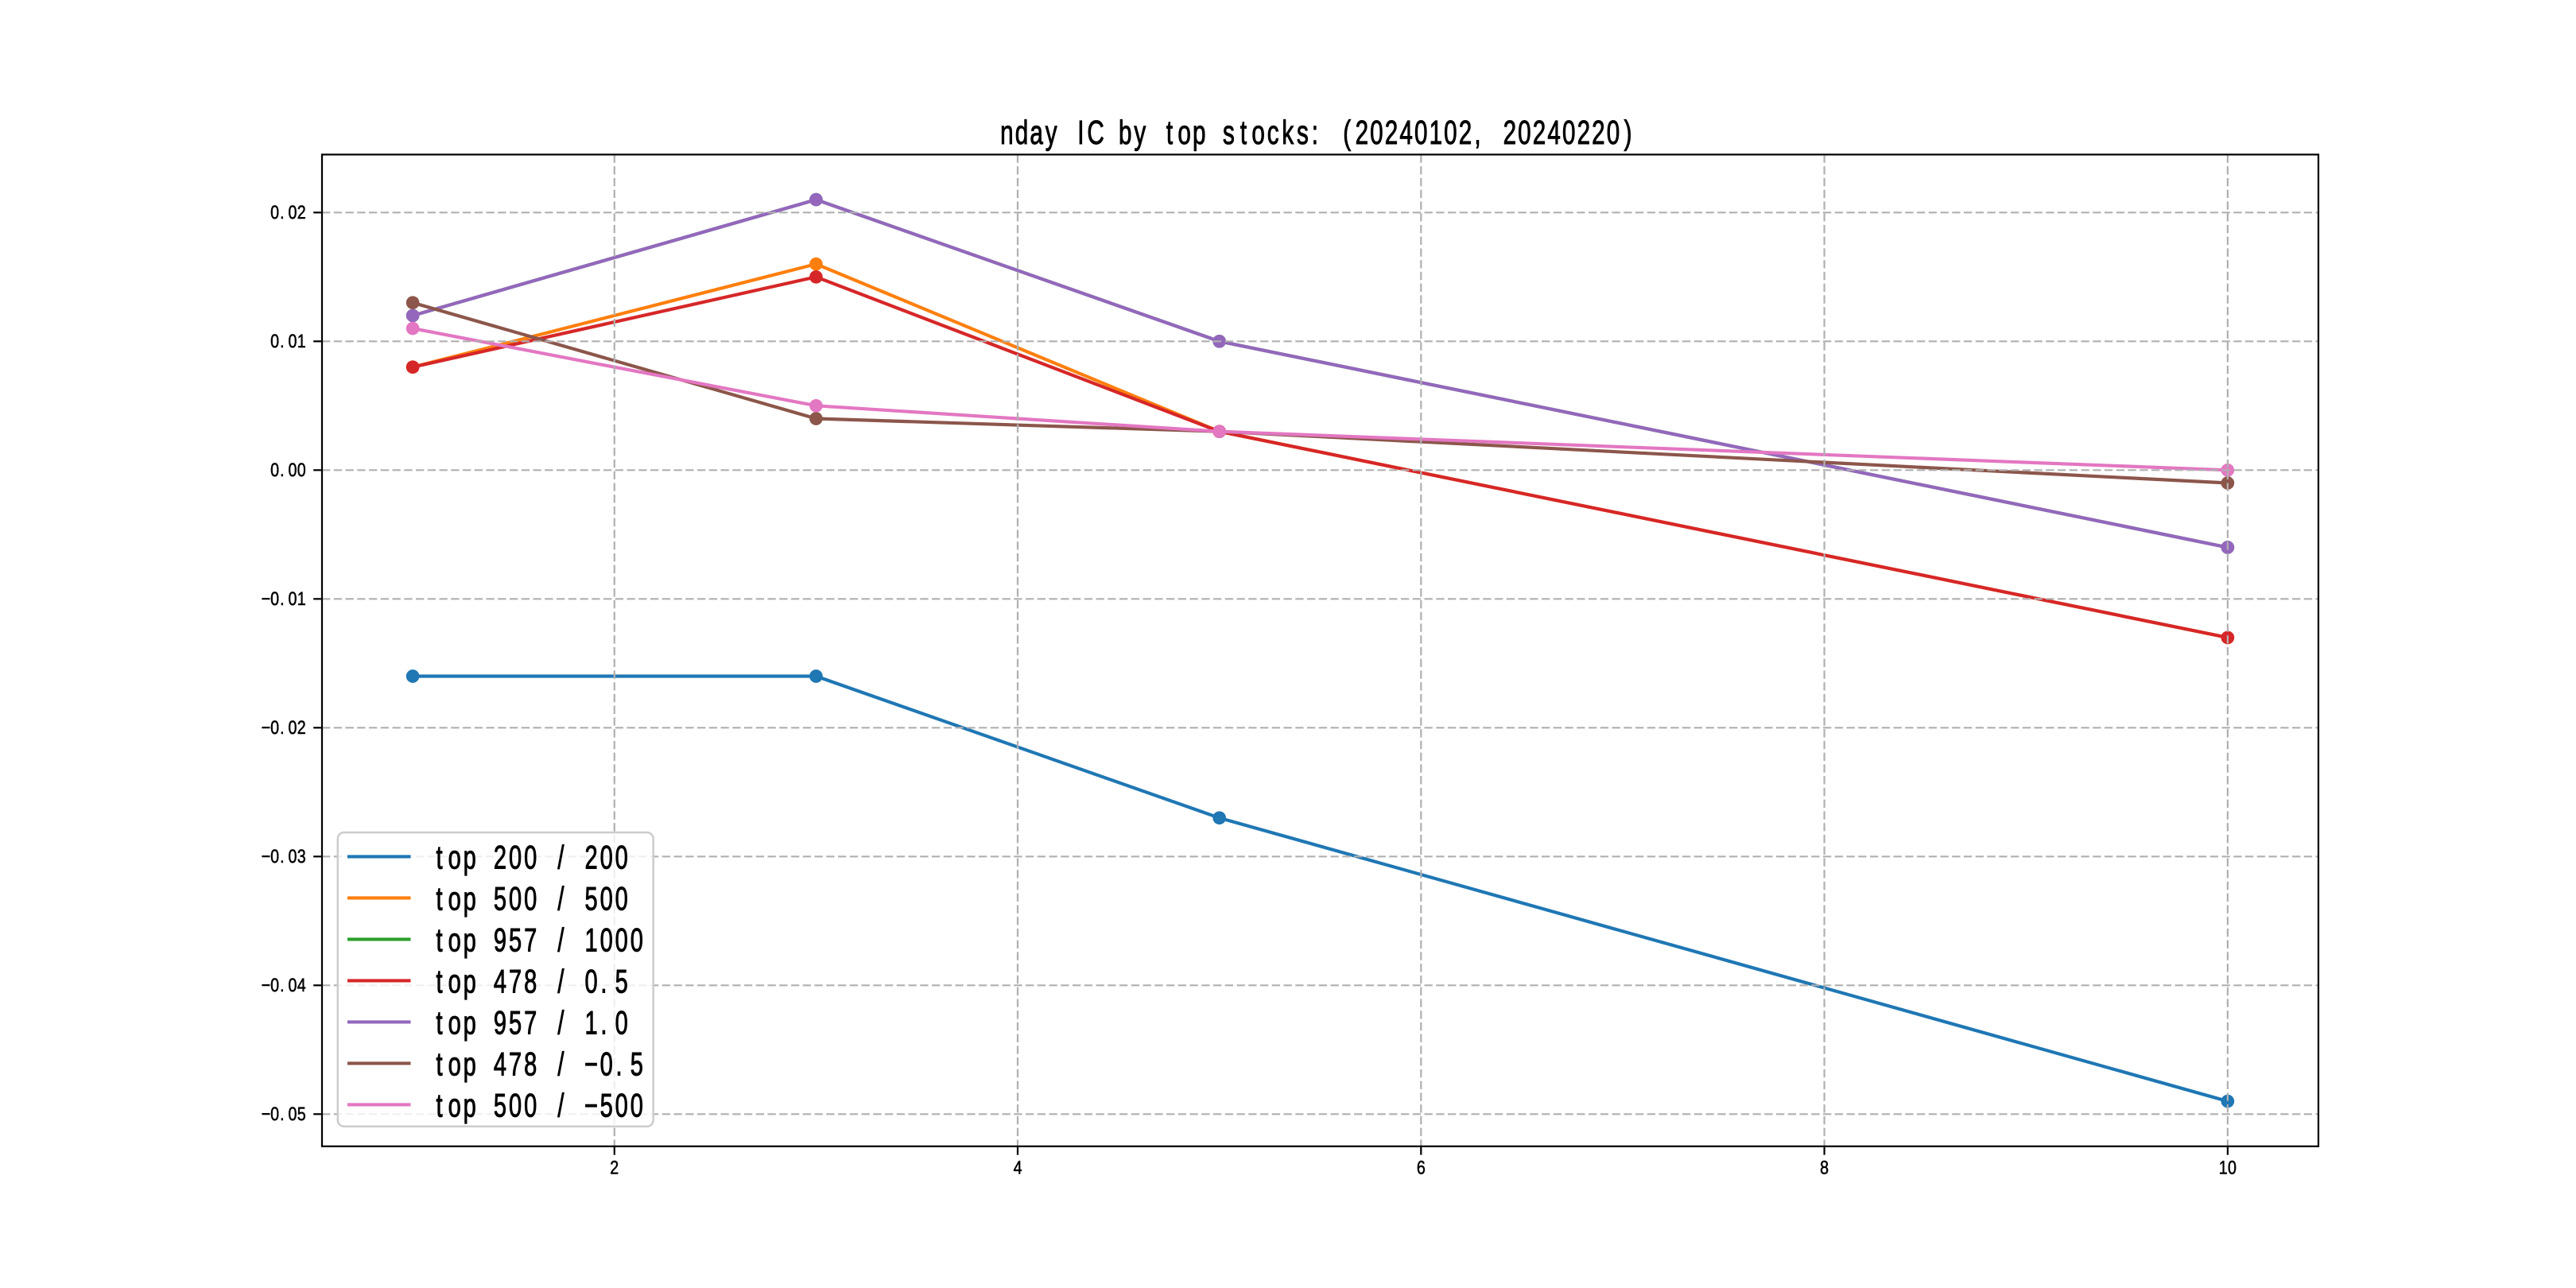  What do you see at coordinates (1051, 132) in the screenshot?
I see `svg-text: y` at bounding box center [1051, 132].